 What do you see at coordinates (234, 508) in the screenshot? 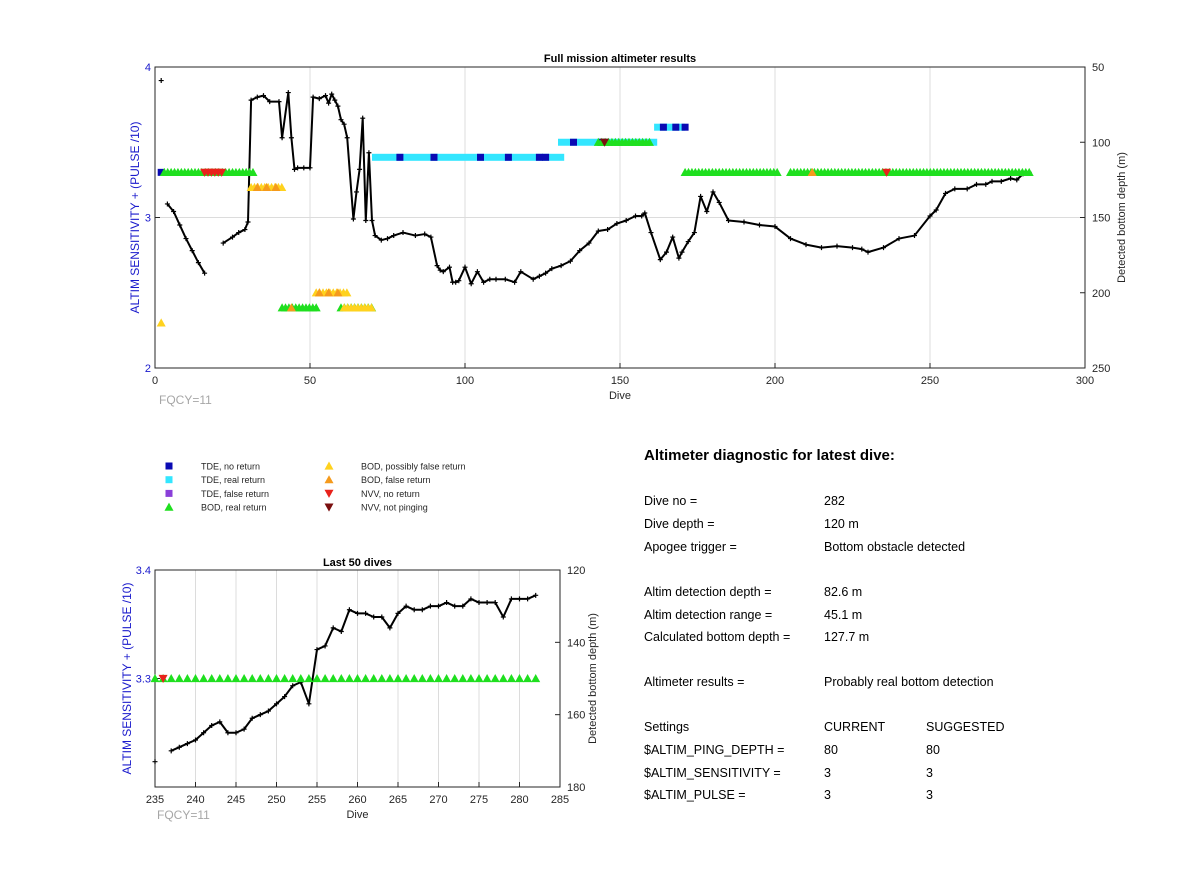
I see `legend-label: BOD, real return` at bounding box center [234, 508].